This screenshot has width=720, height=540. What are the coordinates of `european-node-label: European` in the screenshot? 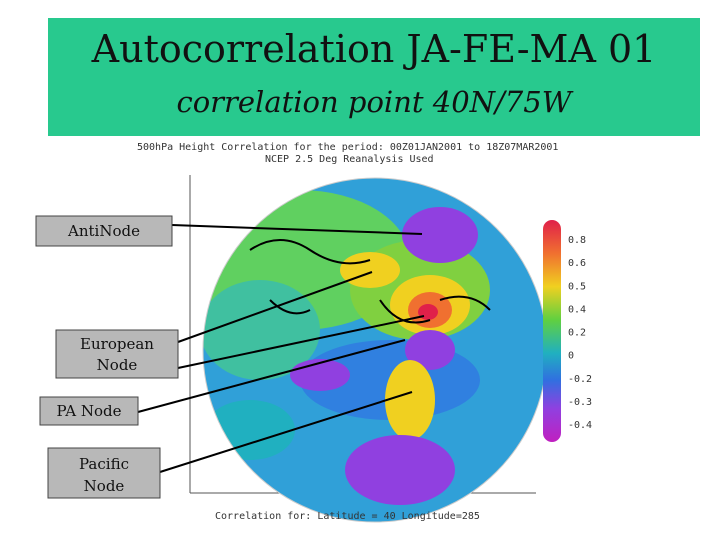 It's located at (117, 344).